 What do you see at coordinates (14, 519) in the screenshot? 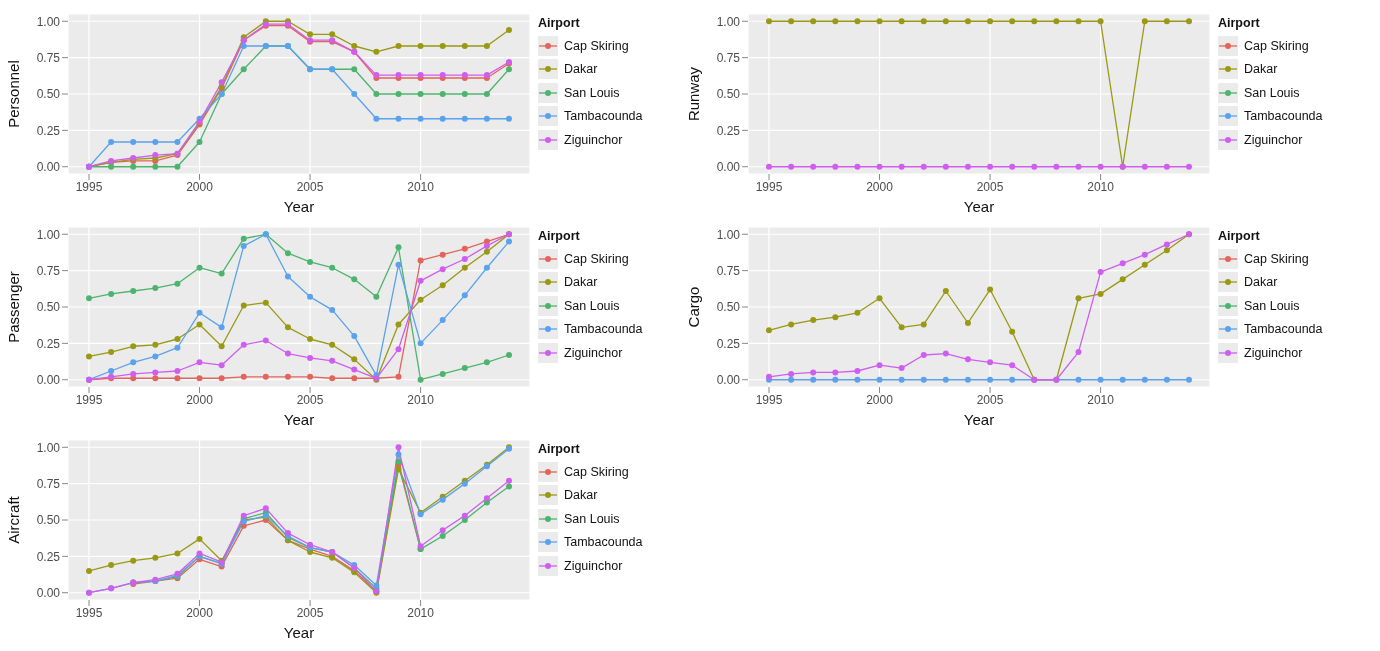
I see `y-axis-title: Aircraft` at bounding box center [14, 519].